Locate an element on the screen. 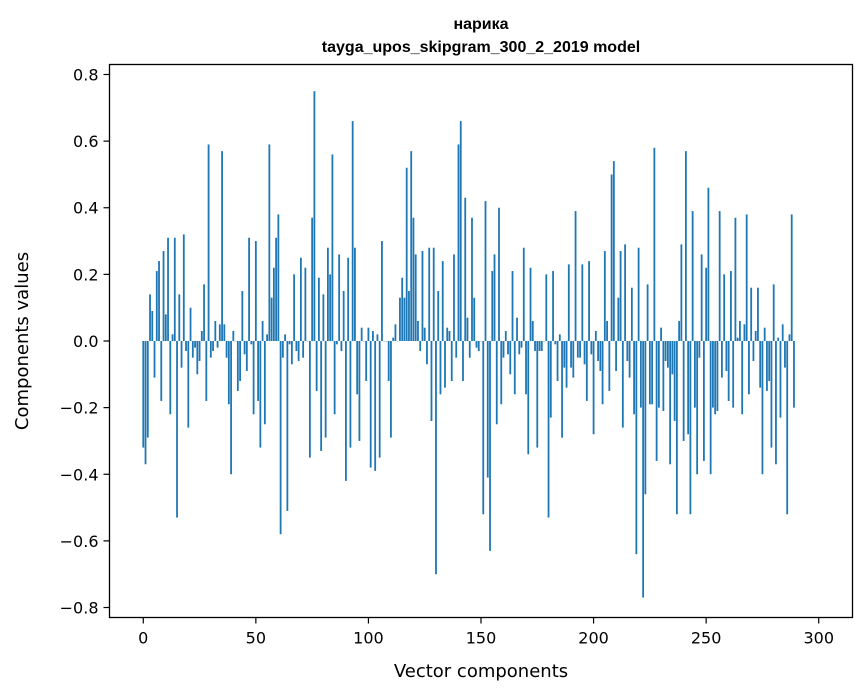 This screenshot has width=867, height=696. y-tick-label: 0.2 is located at coordinates (85, 274).